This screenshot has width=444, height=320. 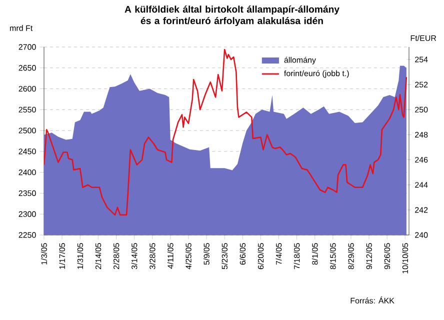 I want to click on y-axis-title: mrd Ft, so click(x=21, y=28).